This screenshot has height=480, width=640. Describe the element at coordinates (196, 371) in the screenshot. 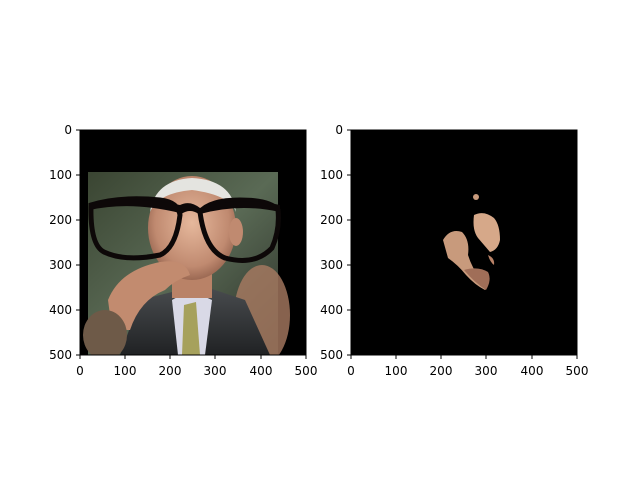

I see `left-x-tick-labels: 0 100 200 300 400 500` at that location.